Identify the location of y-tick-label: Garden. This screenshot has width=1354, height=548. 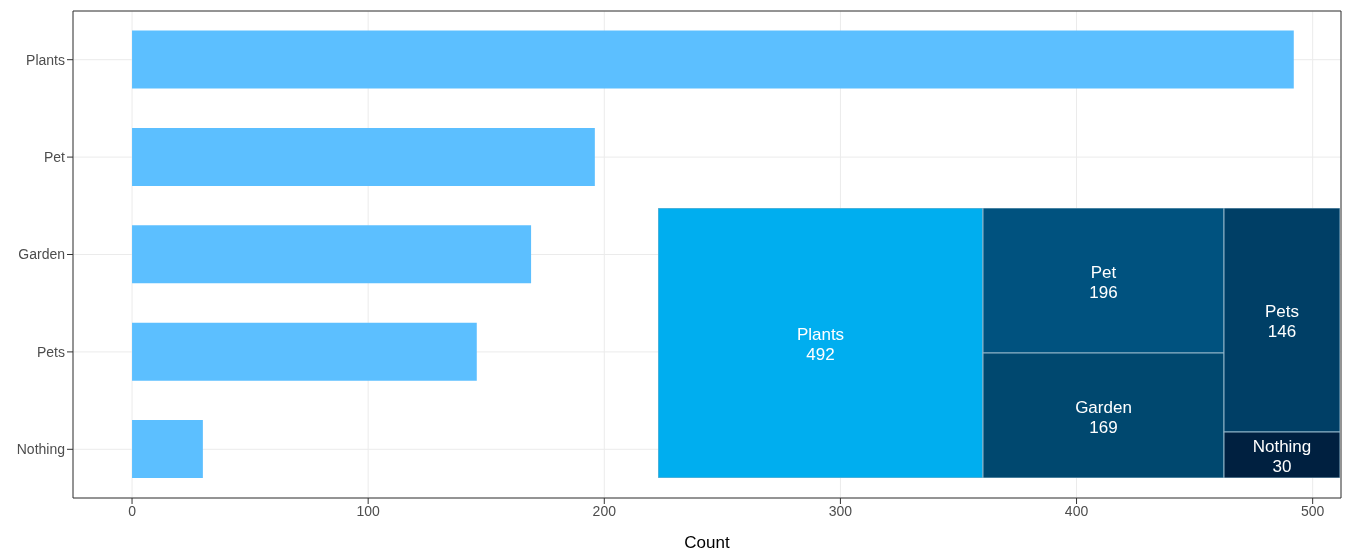
(41, 254).